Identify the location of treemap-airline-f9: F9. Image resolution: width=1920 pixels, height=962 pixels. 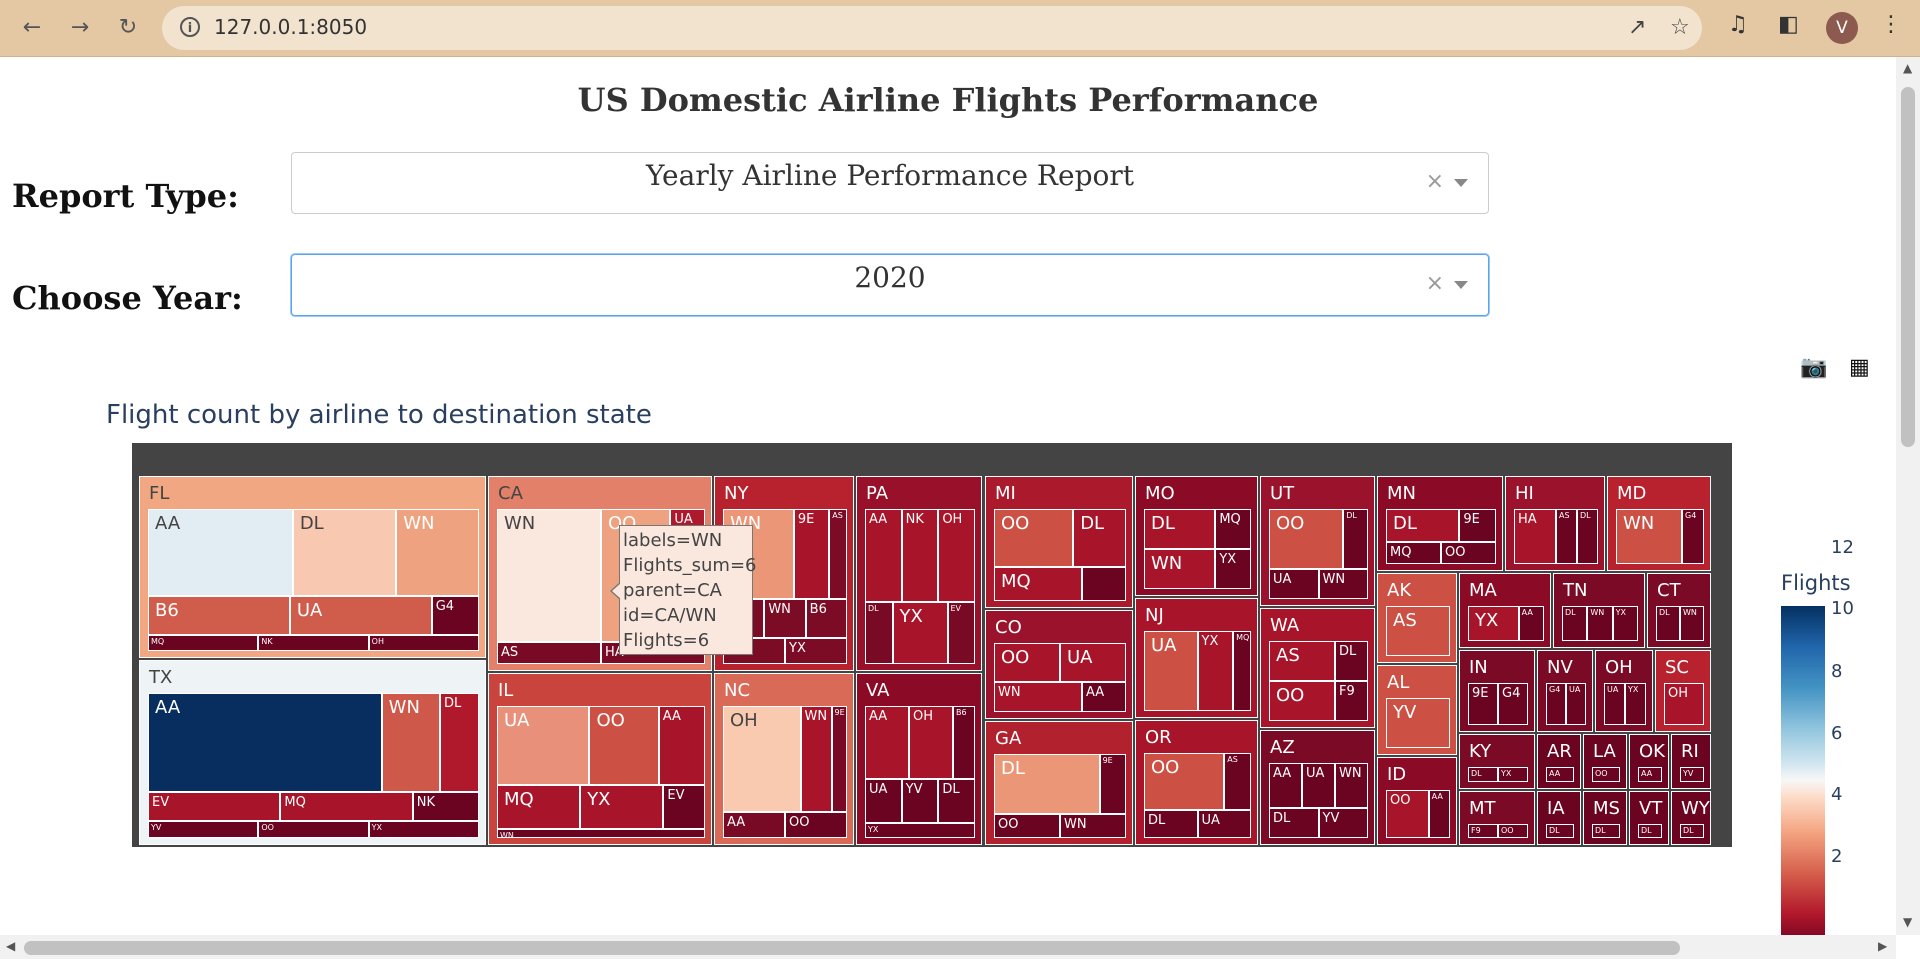
(1483, 831).